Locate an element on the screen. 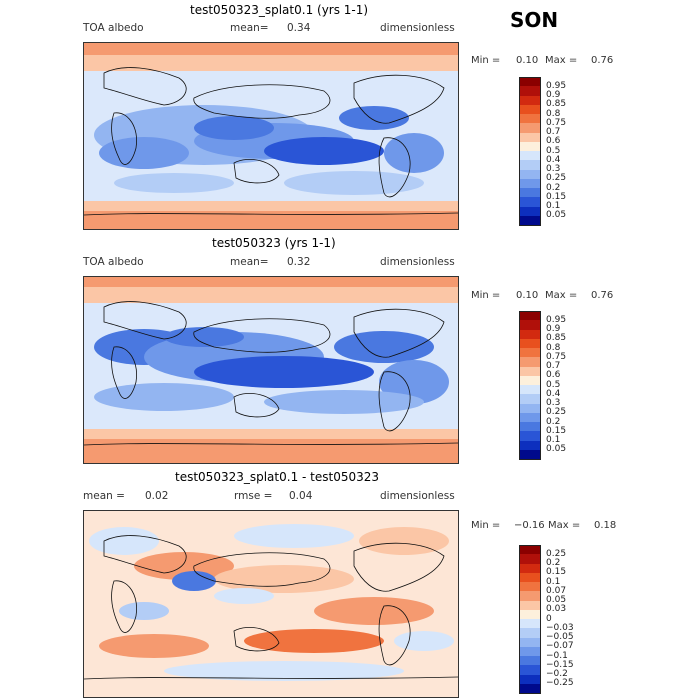  panel-2-min-value: 0.10 is located at coordinates (527, 295).